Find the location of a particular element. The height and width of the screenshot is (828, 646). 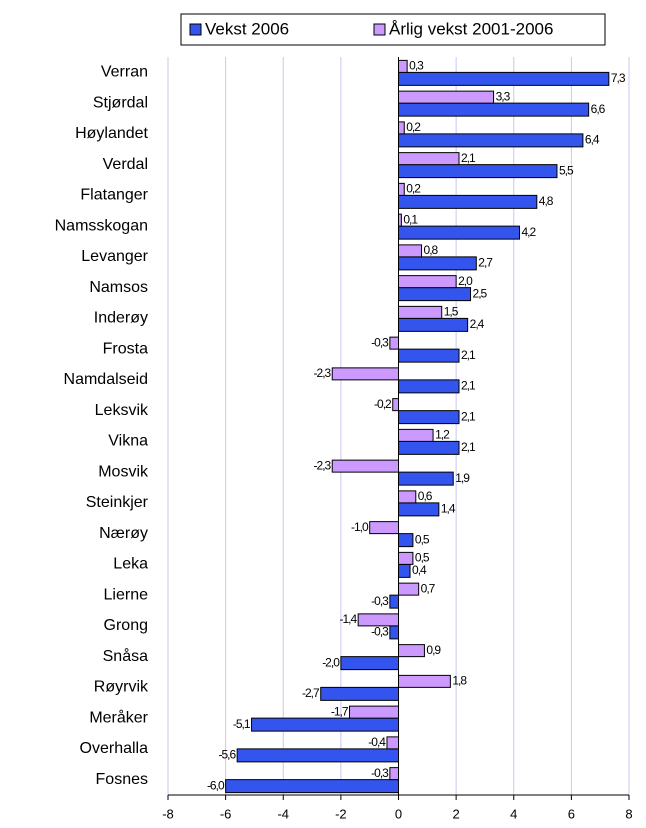

value-label: -1,7 is located at coordinates (340, 711).